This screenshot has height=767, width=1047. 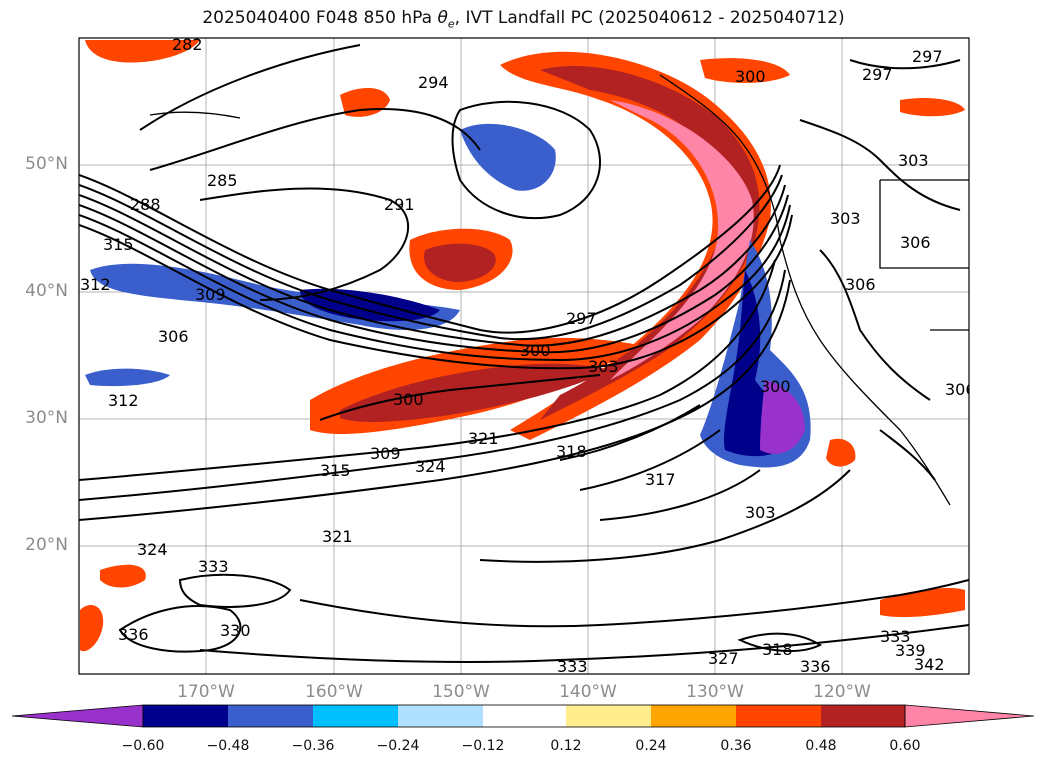 I want to click on lon-label: 140°W, so click(x=588, y=692).